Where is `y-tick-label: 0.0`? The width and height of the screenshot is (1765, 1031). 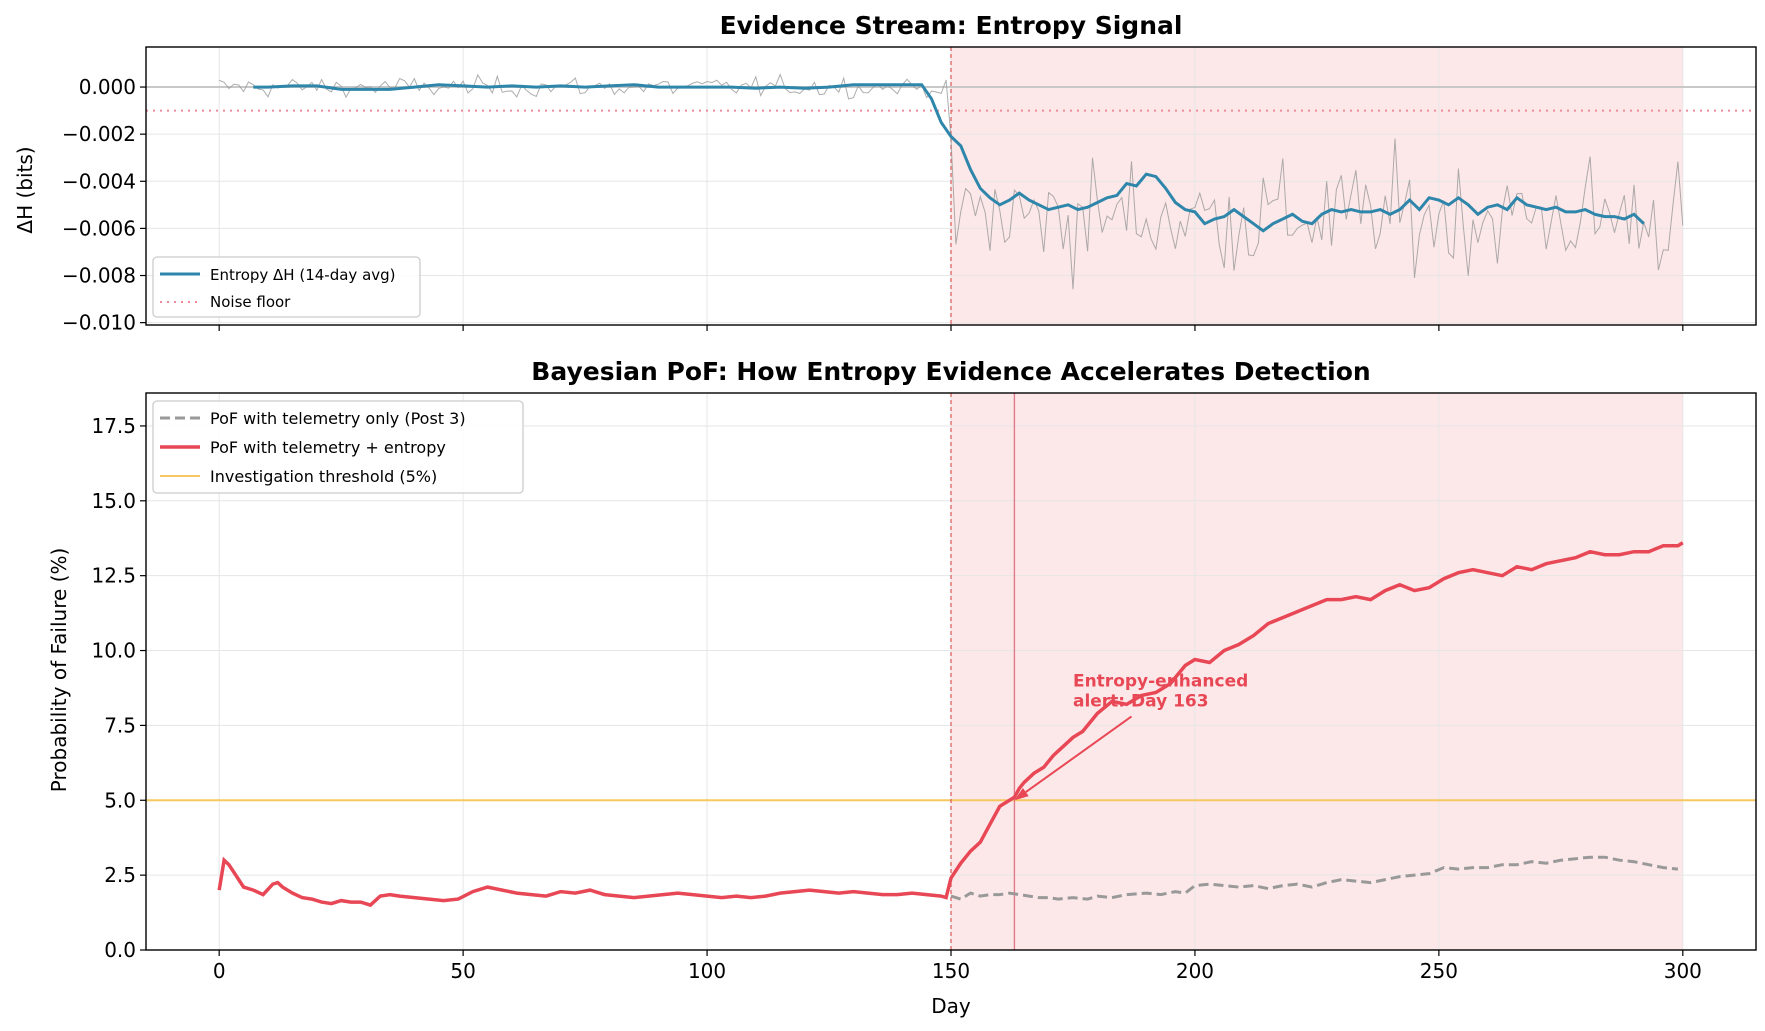 y-tick-label: 0.0 is located at coordinates (120, 950).